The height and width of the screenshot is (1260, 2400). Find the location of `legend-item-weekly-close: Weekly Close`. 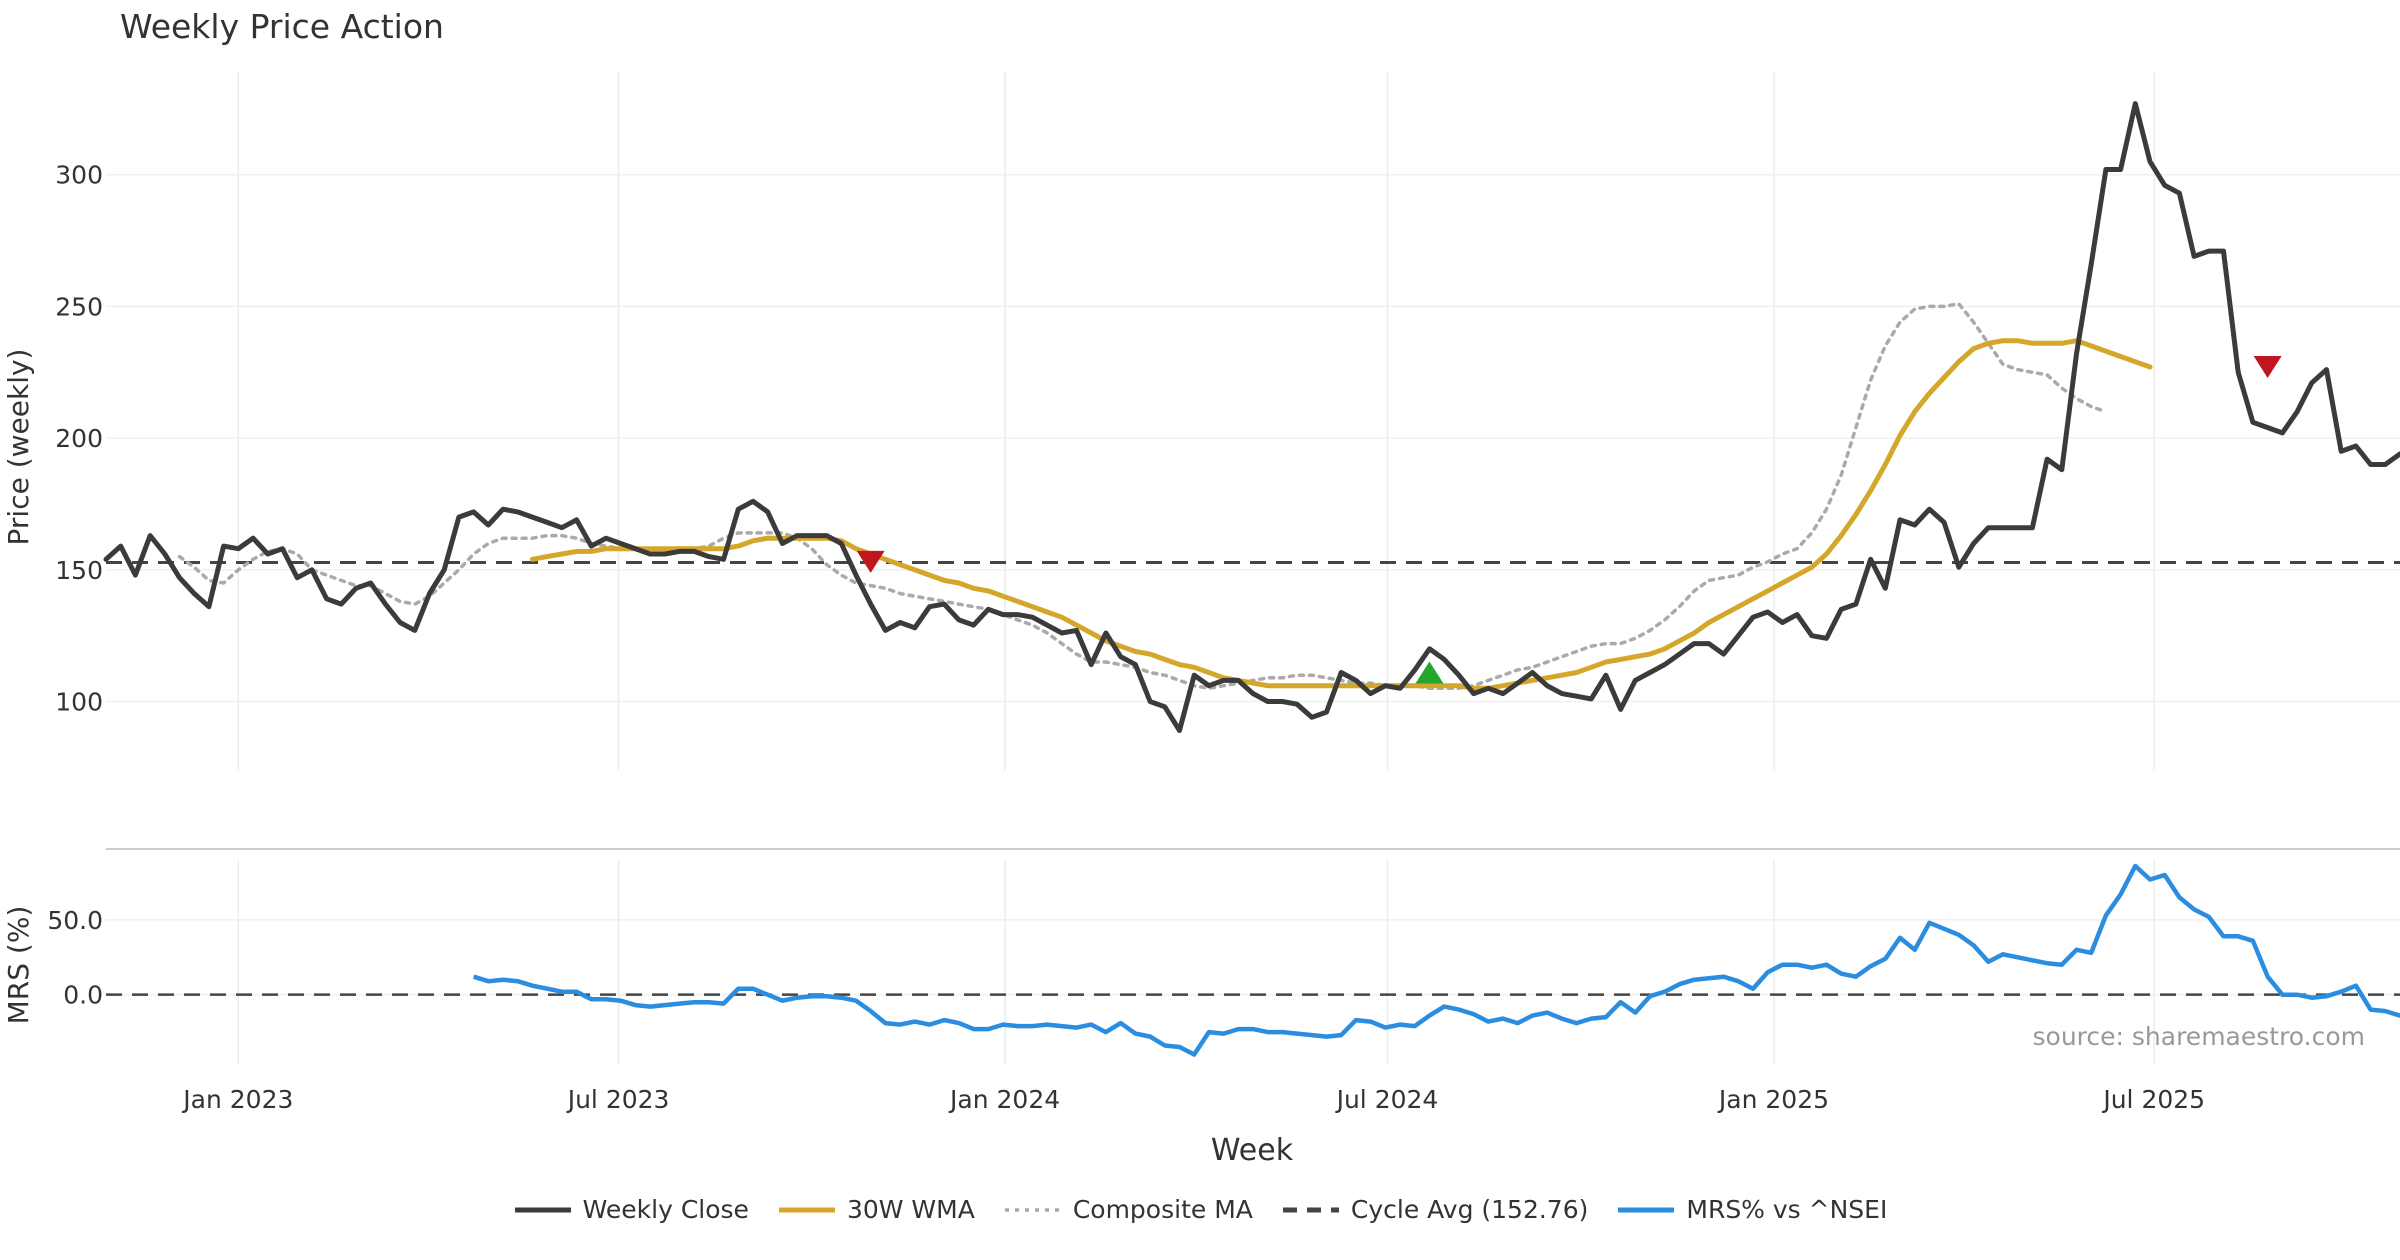

legend-item-weekly-close: Weekly Close is located at coordinates (631, 1209).